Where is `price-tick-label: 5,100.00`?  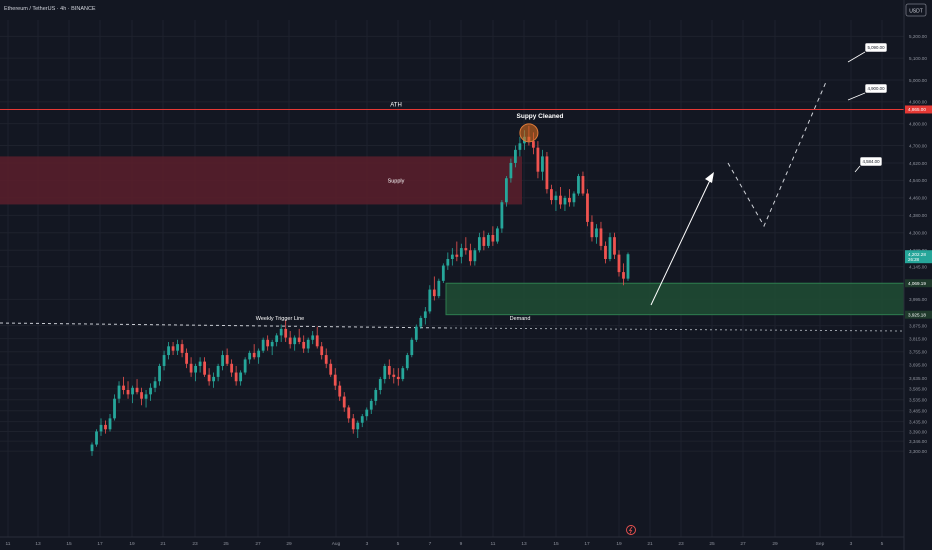
price-tick-label: 5,100.00 is located at coordinates (918, 58).